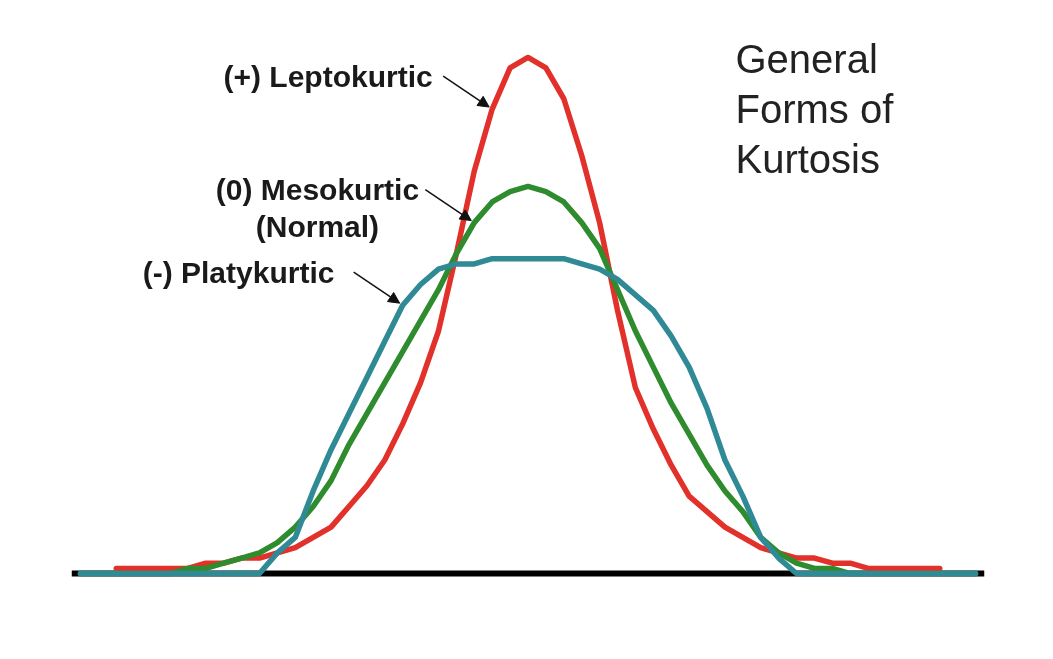  I want to click on text: (+) Leptokurtic, so click(328, 76).